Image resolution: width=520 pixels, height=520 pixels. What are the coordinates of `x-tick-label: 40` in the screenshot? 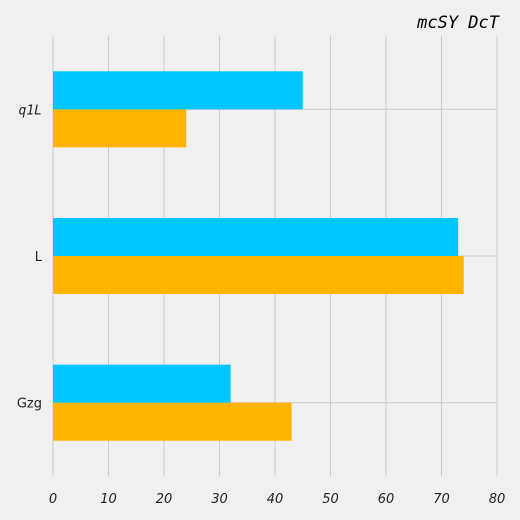 It's located at (275, 499).